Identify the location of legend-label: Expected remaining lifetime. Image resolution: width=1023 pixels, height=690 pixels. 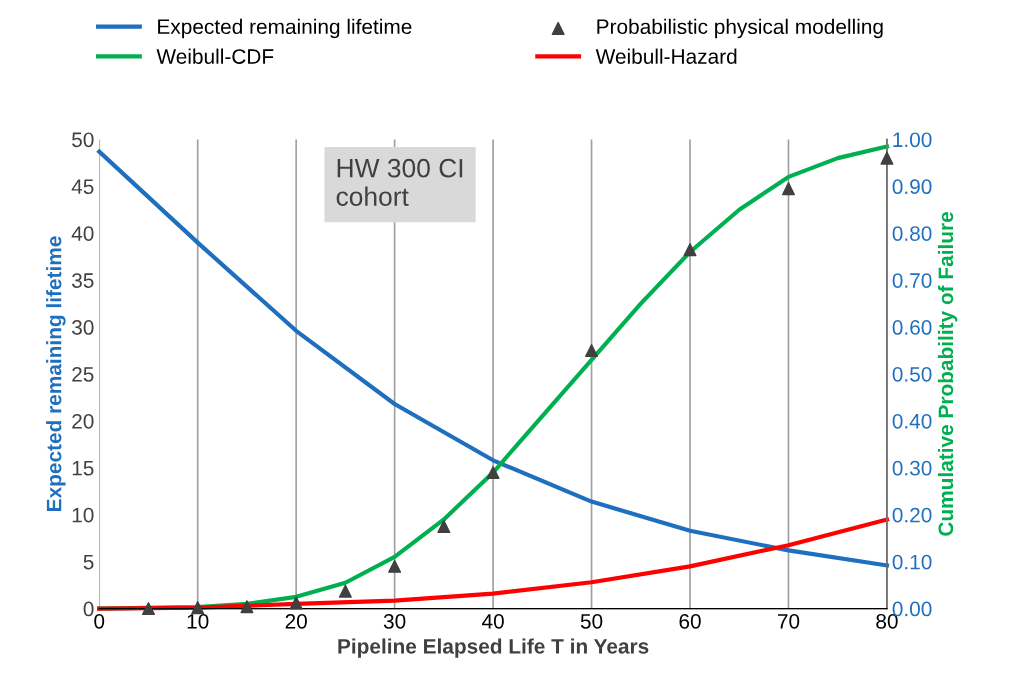
(285, 28).